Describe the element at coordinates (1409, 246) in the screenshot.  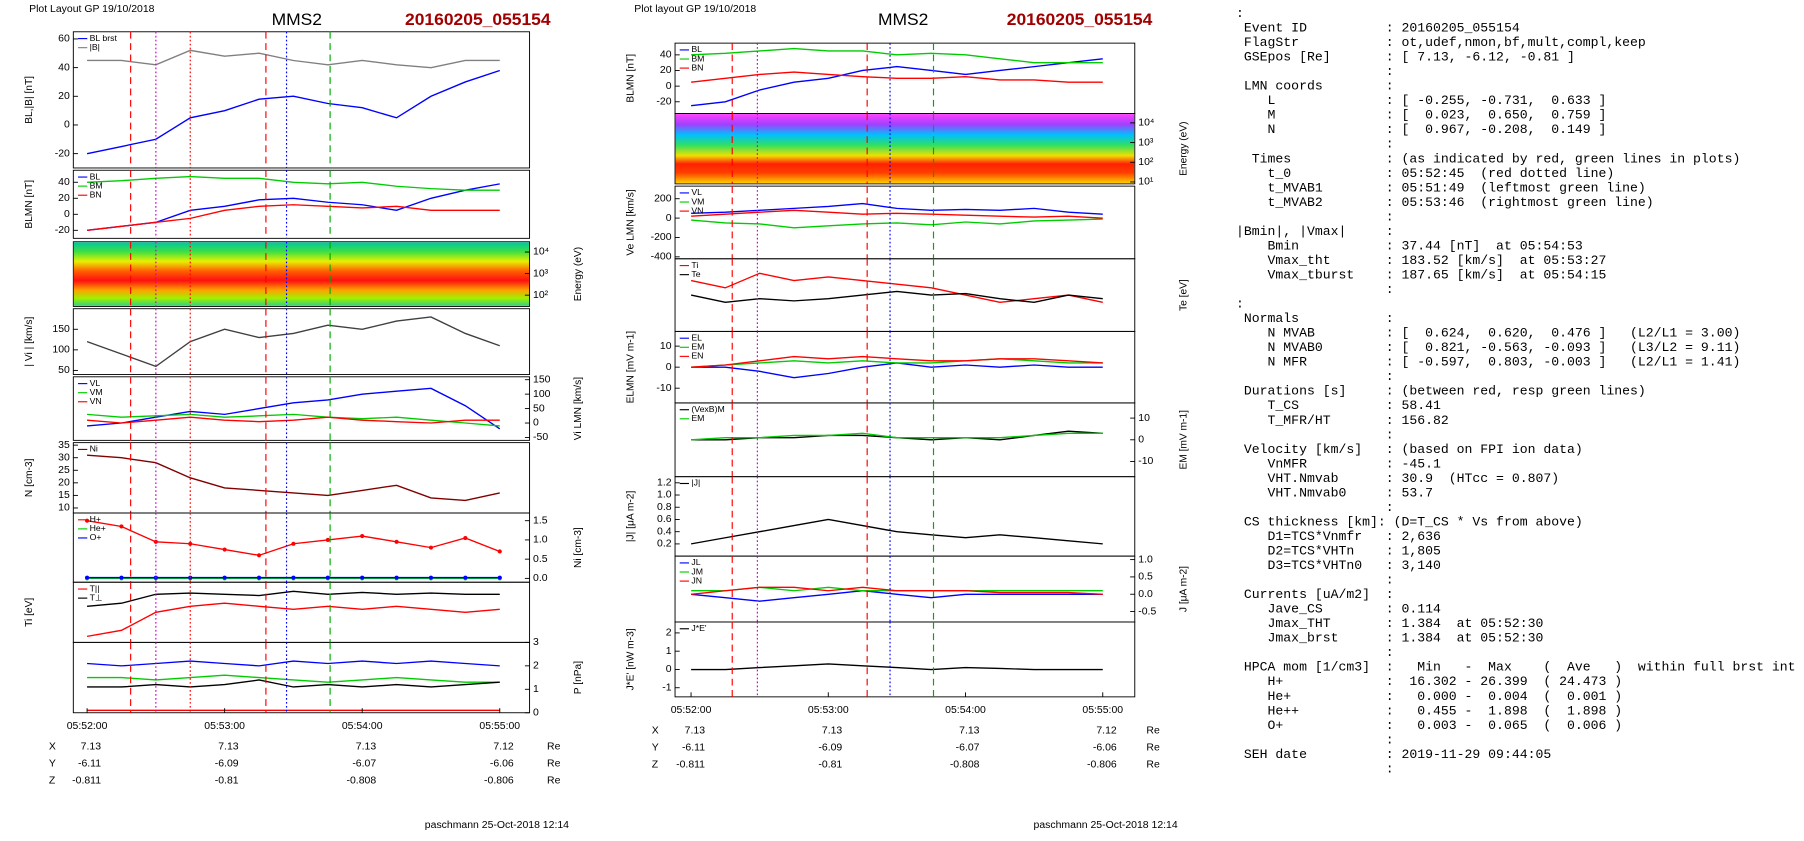
I see `listing-line: Bmin : 37.44 [nT] at 05:54:53` at that location.